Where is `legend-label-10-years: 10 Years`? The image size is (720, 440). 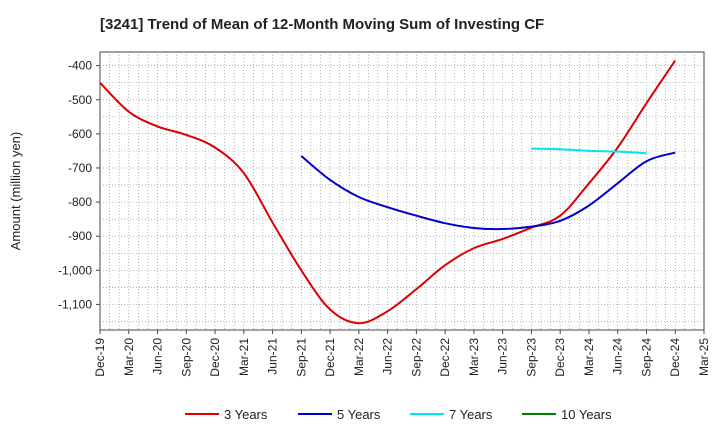 legend-label-10-years: 10 Years is located at coordinates (586, 414).